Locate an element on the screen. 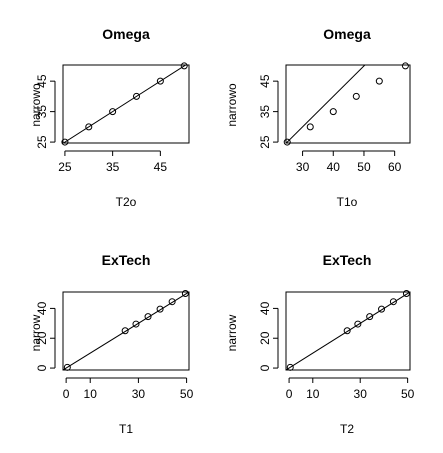  panel-omega-t2o: Omega T2o narrowo 25 35 45 25 35 45 is located at coordinates (109, 117).